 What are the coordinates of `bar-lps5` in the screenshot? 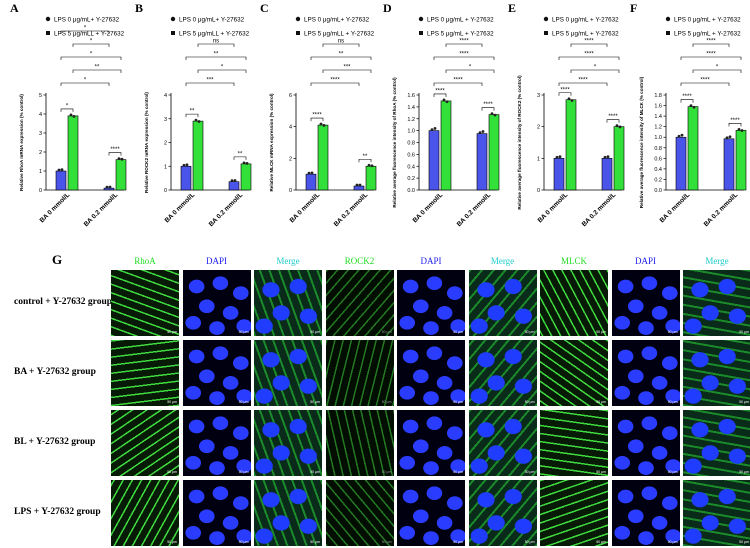 It's located at (246, 177).